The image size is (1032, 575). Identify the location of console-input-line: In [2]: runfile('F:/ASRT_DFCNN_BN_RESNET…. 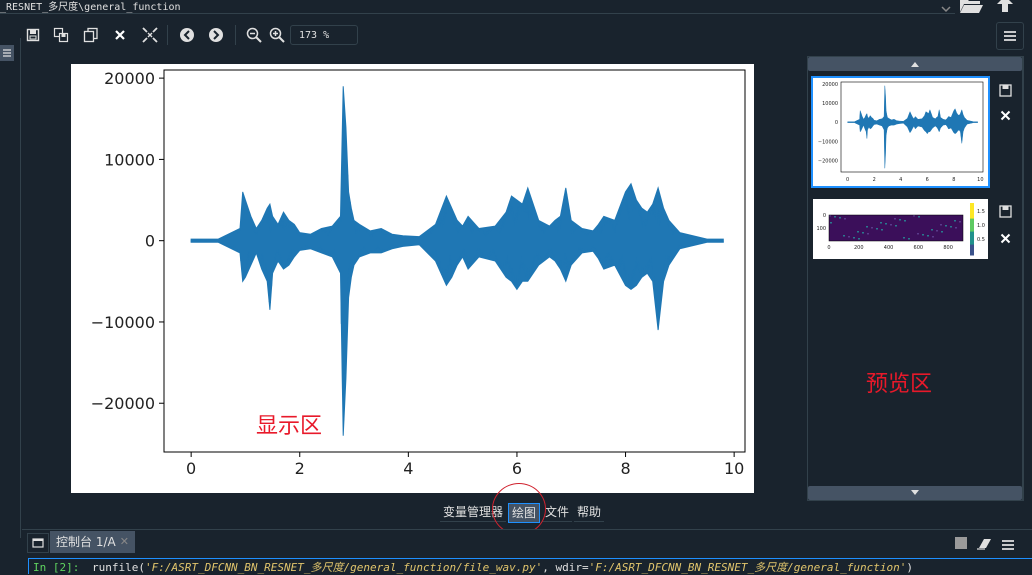
(530, 566).